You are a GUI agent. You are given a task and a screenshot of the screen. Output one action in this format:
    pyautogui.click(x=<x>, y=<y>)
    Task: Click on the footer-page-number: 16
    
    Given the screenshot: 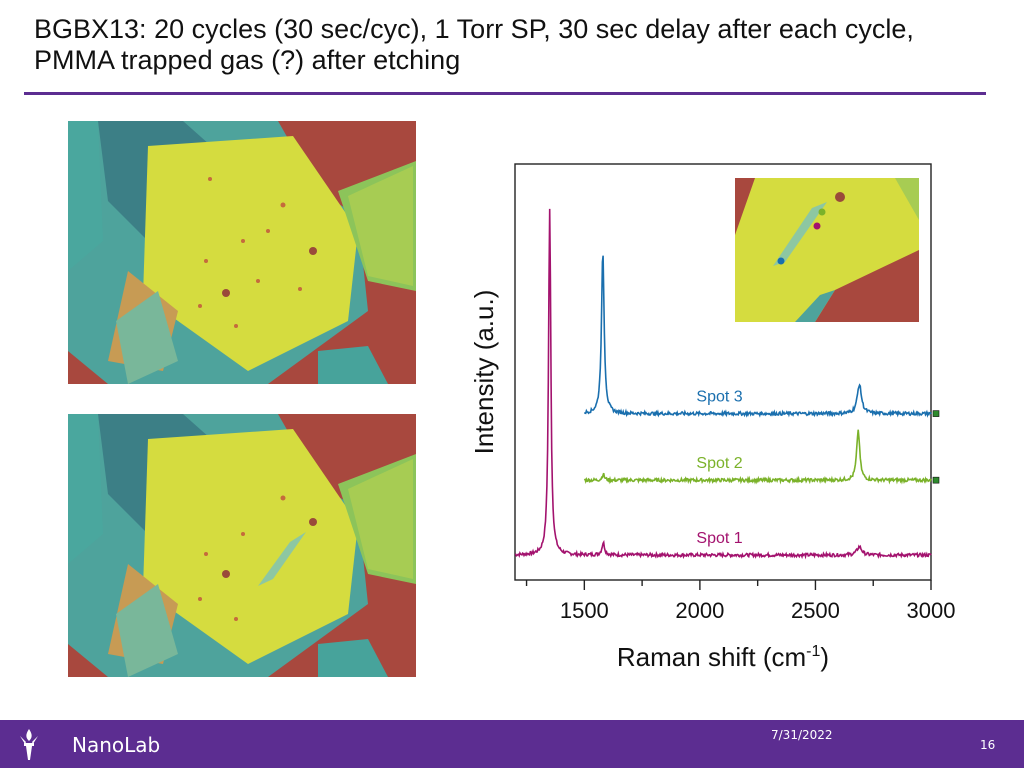 What is the action you would take?
    pyautogui.click(x=988, y=745)
    